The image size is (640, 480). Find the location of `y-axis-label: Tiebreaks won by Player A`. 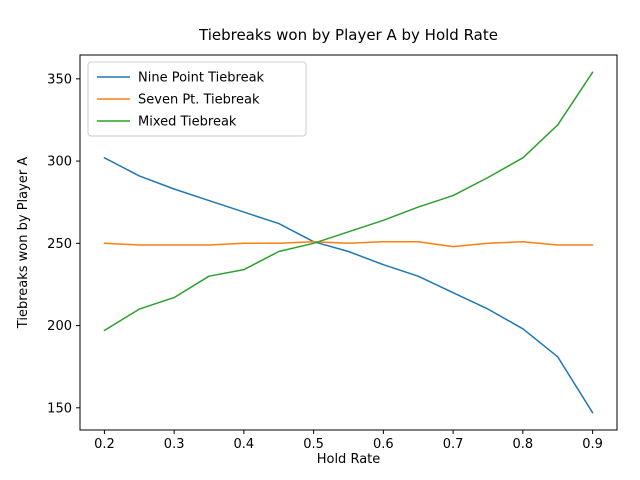

y-axis-label: Tiebreaks won by Player A is located at coordinates (23, 243).